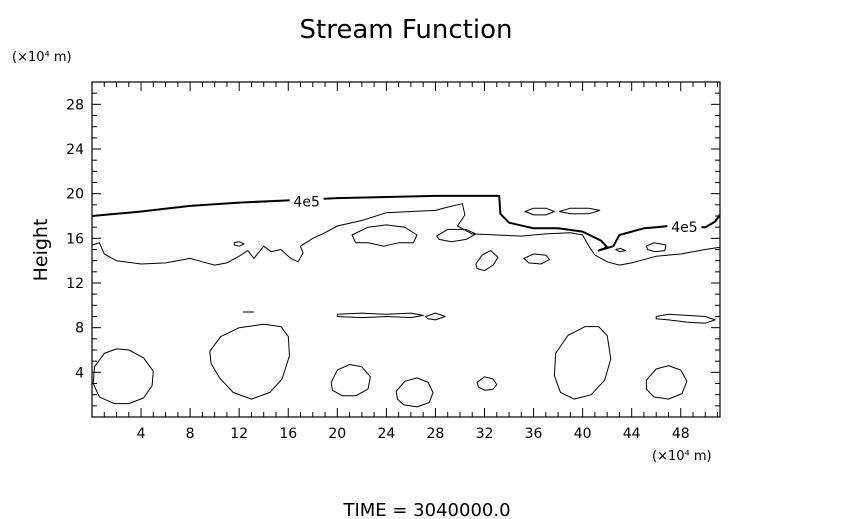 This screenshot has height=519, width=854. I want to click on y-tick-label: 28, so click(75, 105).